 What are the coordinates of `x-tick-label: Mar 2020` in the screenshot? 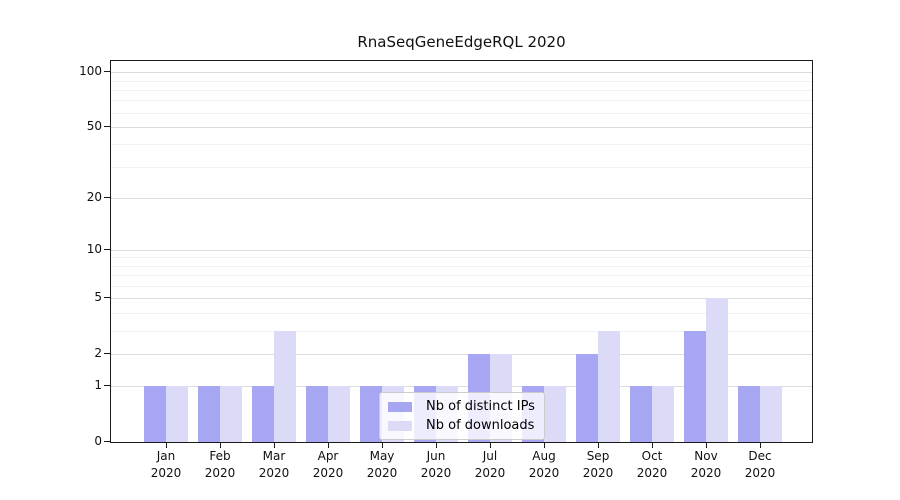 It's located at (274, 465).